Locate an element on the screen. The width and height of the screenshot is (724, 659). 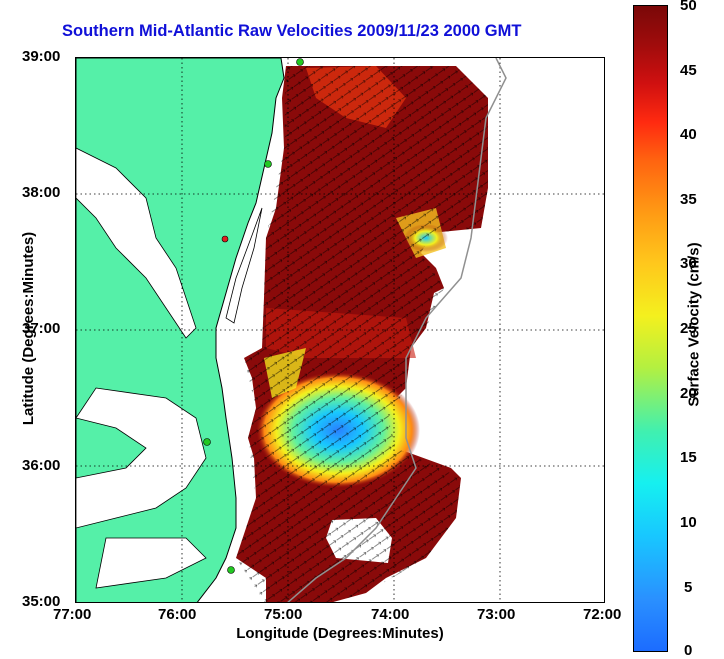
y-tick-label: 36:00 is located at coordinates (41, 465).